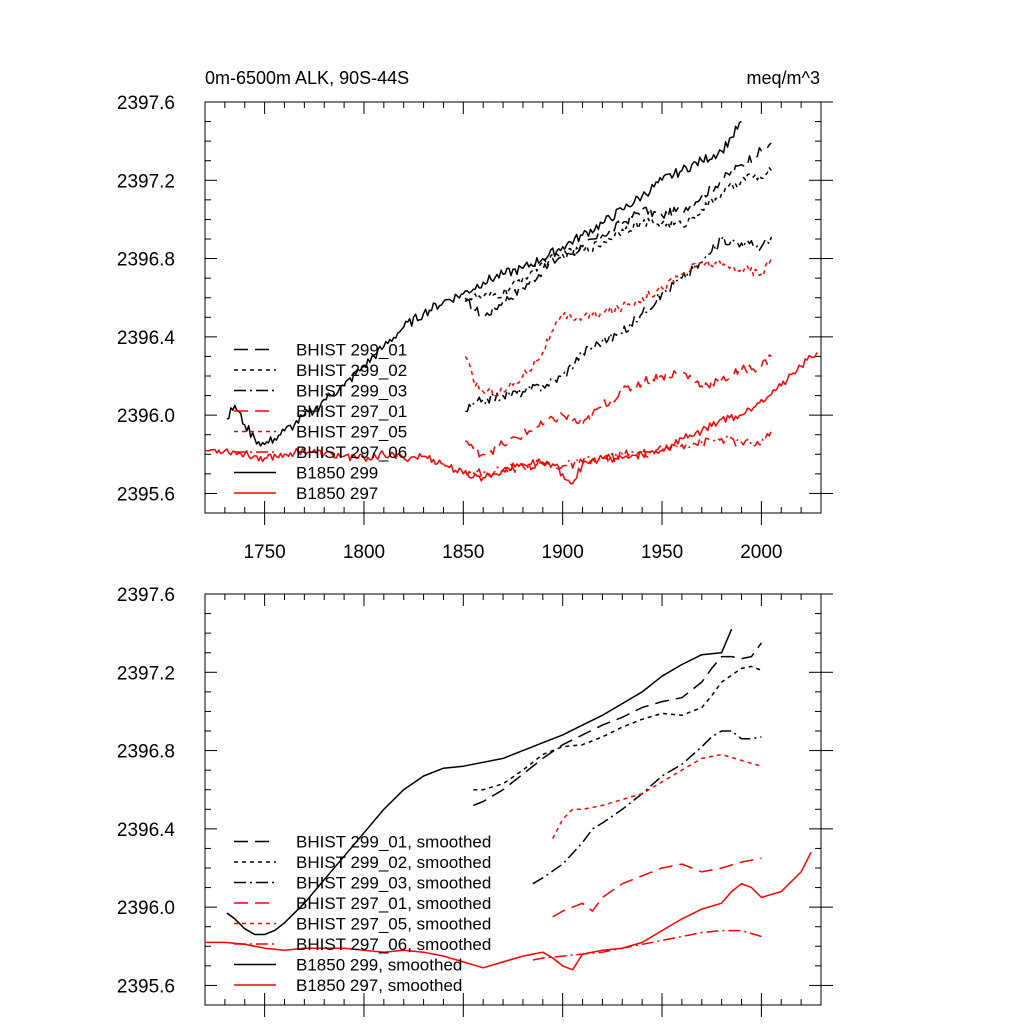 The image size is (1024, 1024). Describe the element at coordinates (563, 552) in the screenshot. I see `x-tick-label: 1900` at that location.